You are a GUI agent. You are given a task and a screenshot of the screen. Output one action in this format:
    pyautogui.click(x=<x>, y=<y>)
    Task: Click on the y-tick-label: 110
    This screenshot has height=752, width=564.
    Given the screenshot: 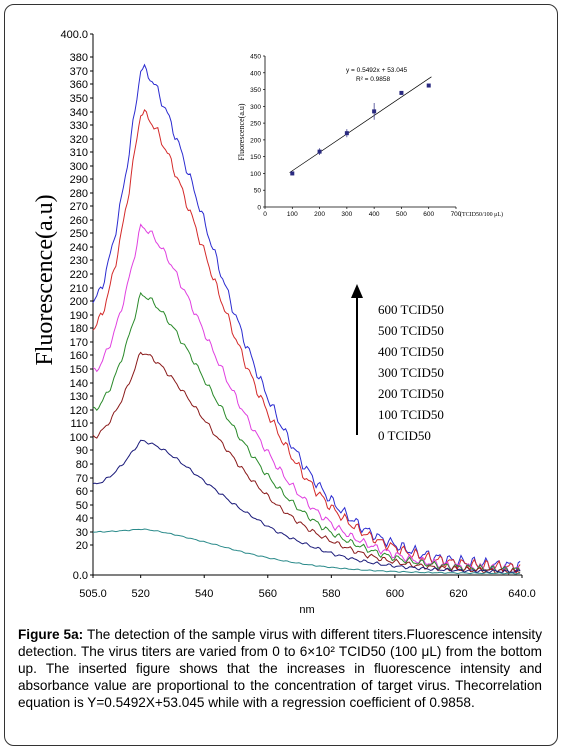 What is the action you would take?
    pyautogui.click(x=79, y=424)
    